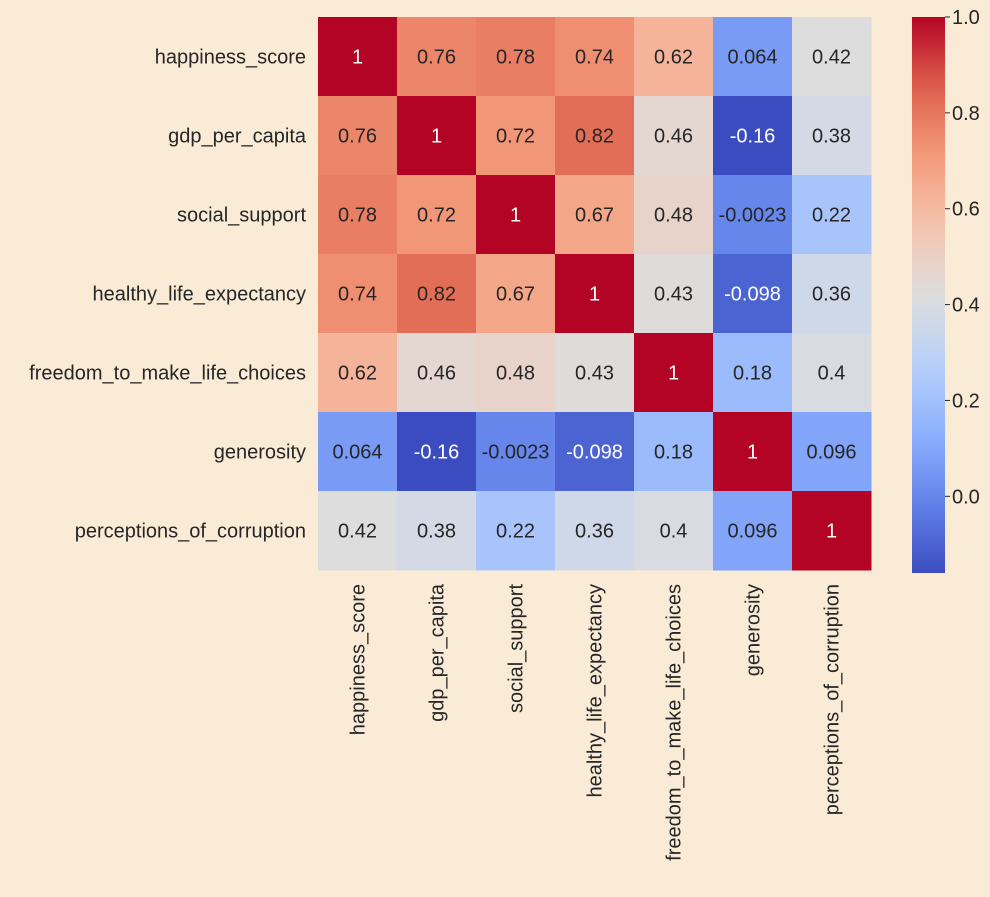  I want to click on row-label: perceptions_of_corruption, so click(190, 532).